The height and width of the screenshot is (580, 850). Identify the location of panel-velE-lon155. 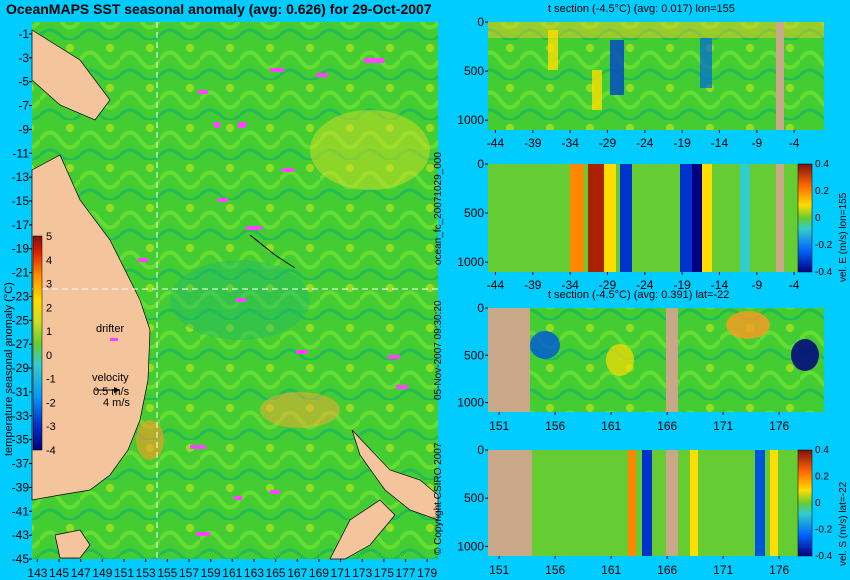
(650, 218).